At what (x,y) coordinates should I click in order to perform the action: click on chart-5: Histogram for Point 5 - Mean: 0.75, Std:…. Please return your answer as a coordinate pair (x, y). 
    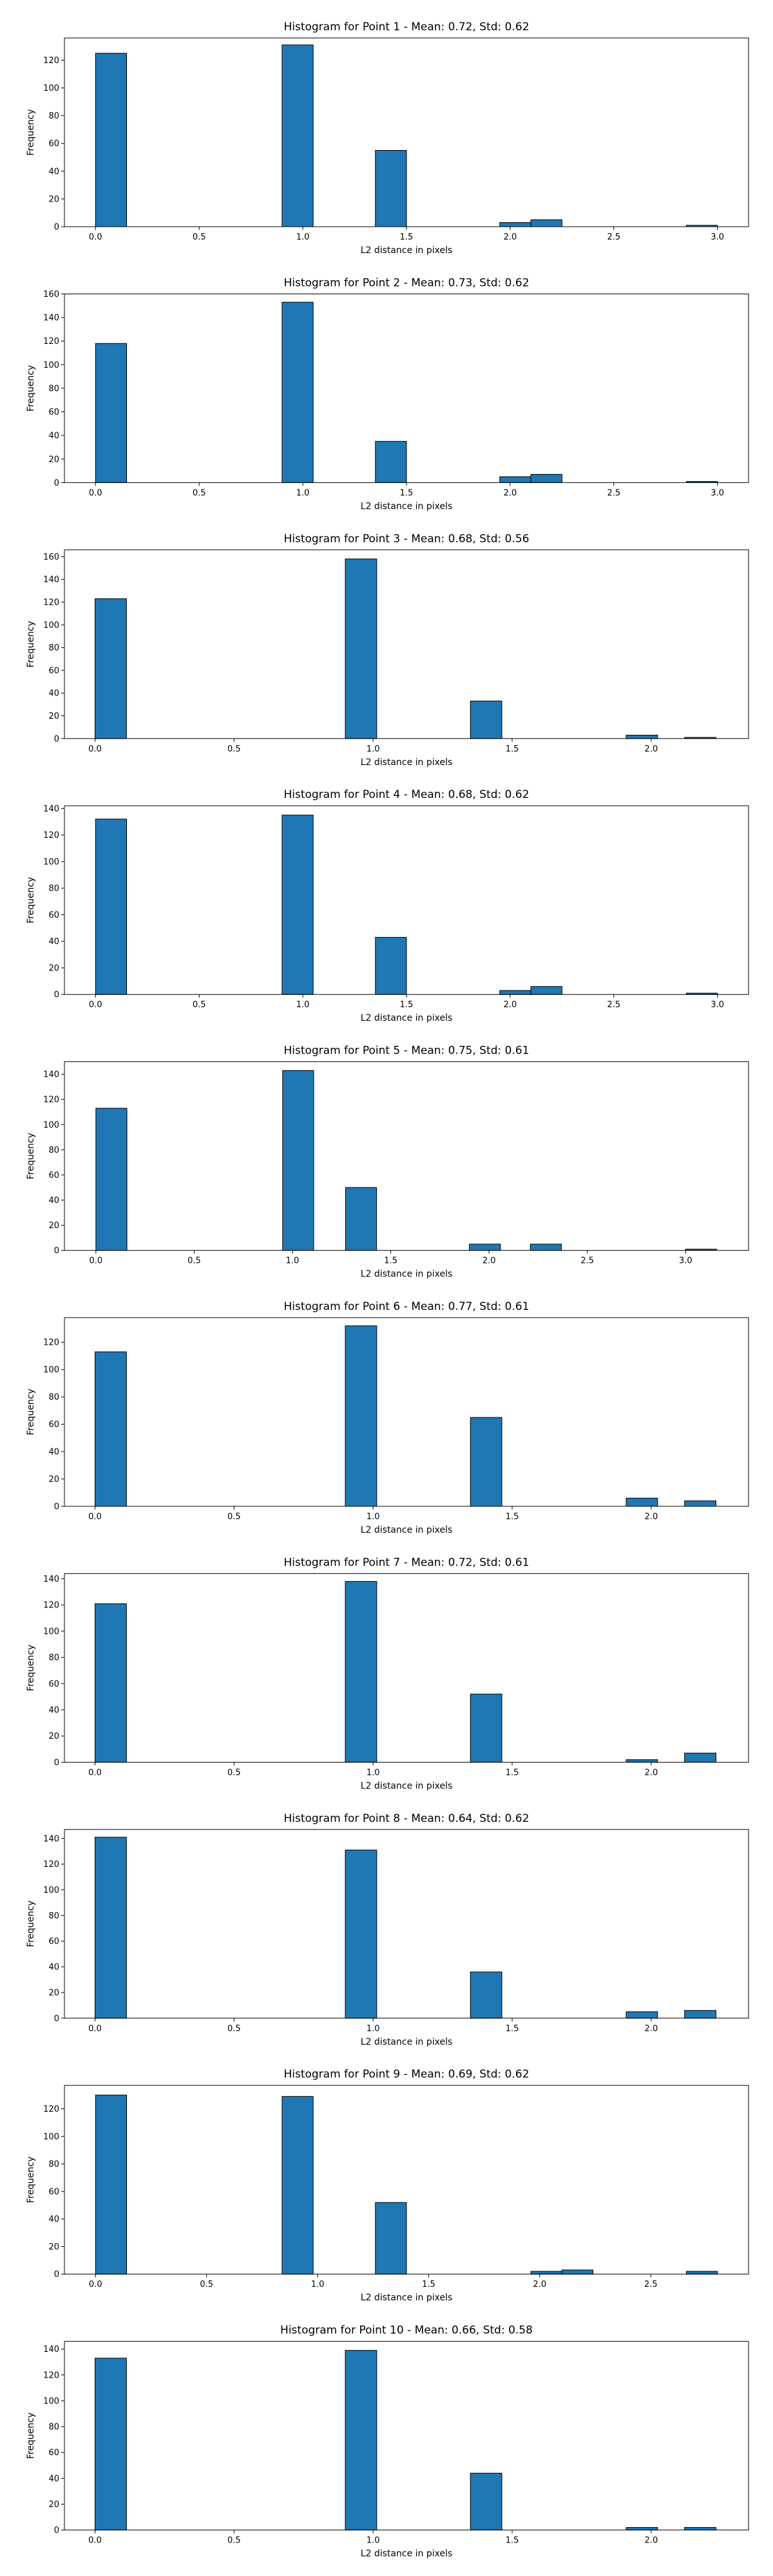
    Looking at the image, I should click on (387, 1162).